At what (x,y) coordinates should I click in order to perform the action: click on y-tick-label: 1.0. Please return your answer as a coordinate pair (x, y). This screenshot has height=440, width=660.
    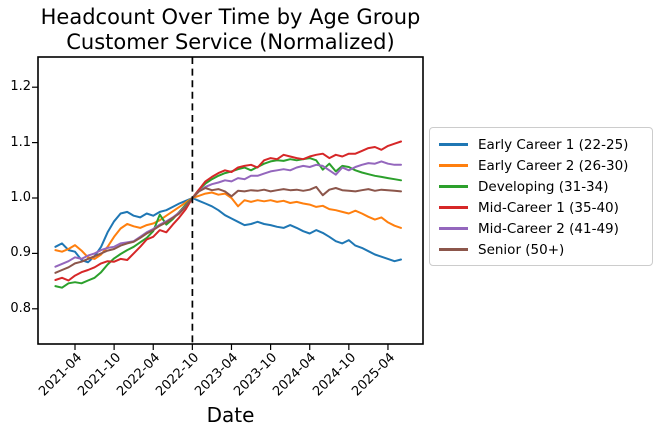
    Looking at the image, I should click on (20, 197).